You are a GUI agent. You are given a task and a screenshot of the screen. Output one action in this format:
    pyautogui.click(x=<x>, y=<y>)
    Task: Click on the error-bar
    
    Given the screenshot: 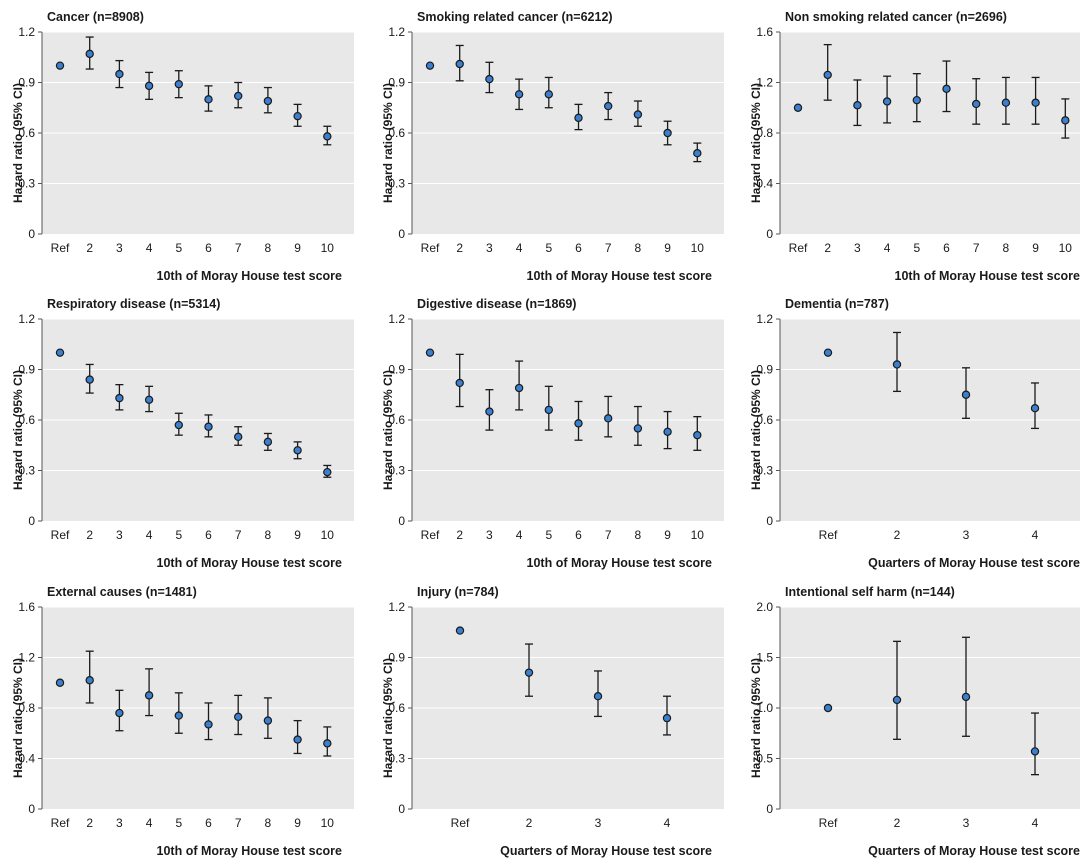 What is the action you would take?
    pyautogui.click(x=897, y=690)
    